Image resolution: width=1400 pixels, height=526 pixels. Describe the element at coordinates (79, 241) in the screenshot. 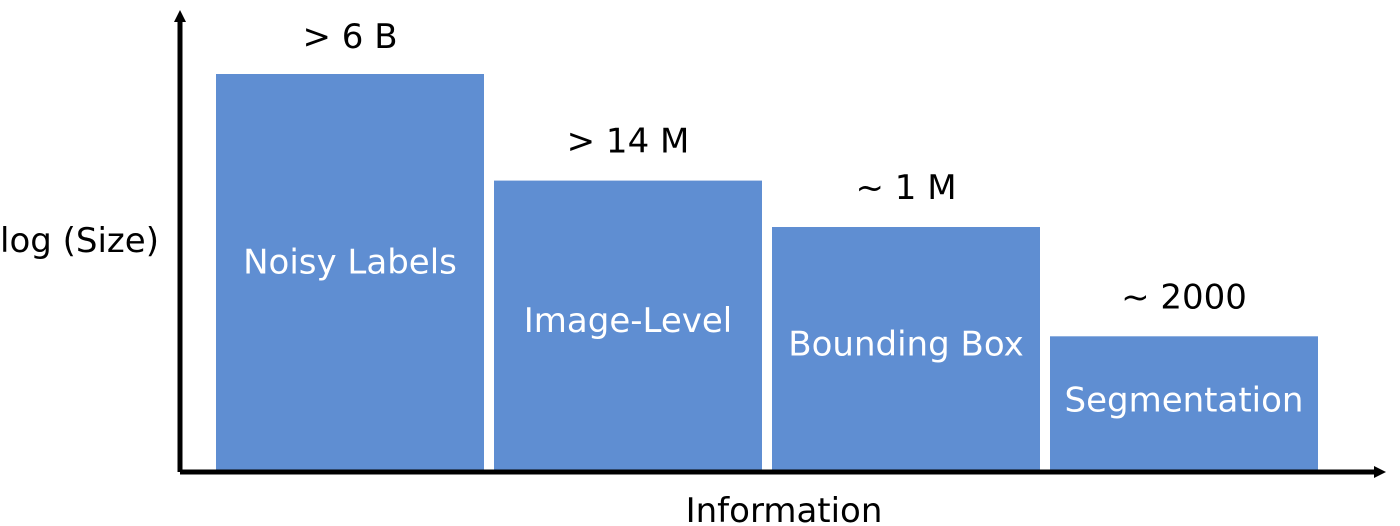

I see `y-axis-label: log (Size)` at that location.